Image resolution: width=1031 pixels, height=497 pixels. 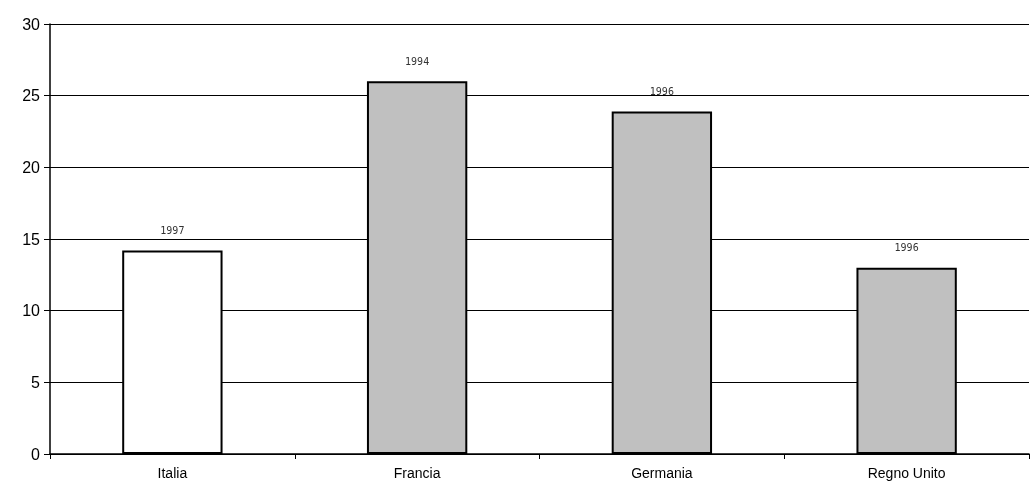 I want to click on x-tick-label: Italia, so click(x=172, y=473).